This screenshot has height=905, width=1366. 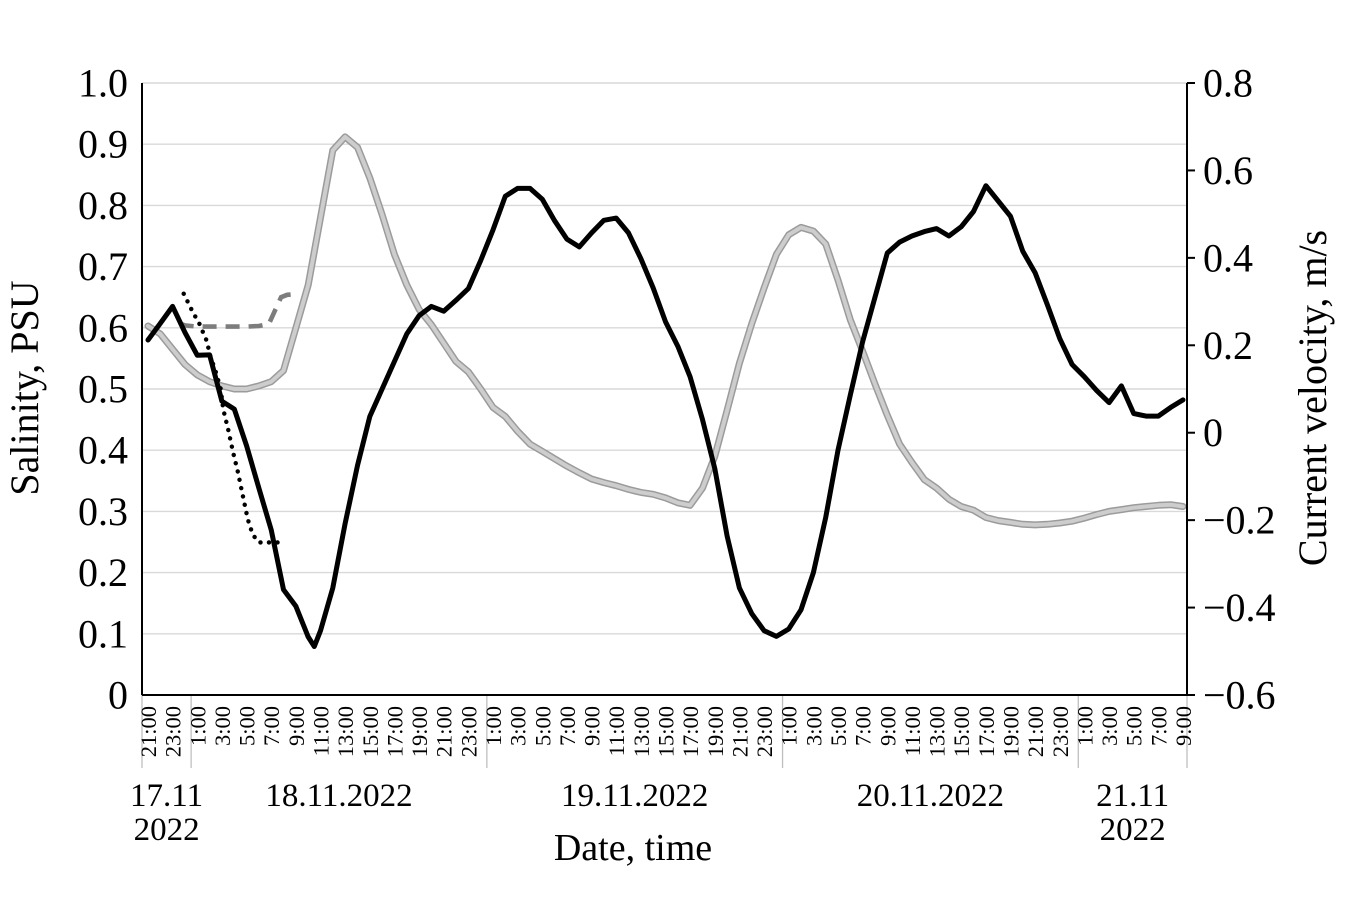 What do you see at coordinates (1239, 695) in the screenshot?
I see `right-axis-tick-label: −0.6` at bounding box center [1239, 695].